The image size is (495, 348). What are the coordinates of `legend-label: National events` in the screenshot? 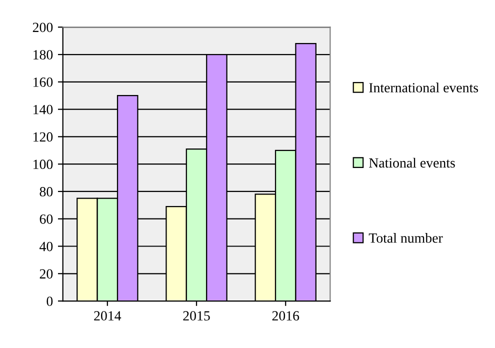 It's located at (412, 163).